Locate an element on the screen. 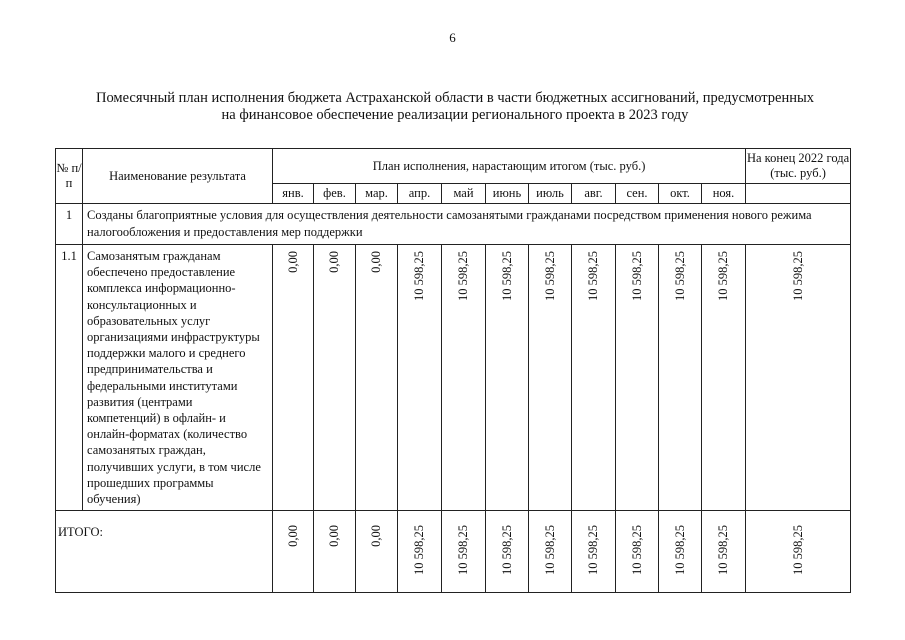  month-header: июль is located at coordinates (550, 193).